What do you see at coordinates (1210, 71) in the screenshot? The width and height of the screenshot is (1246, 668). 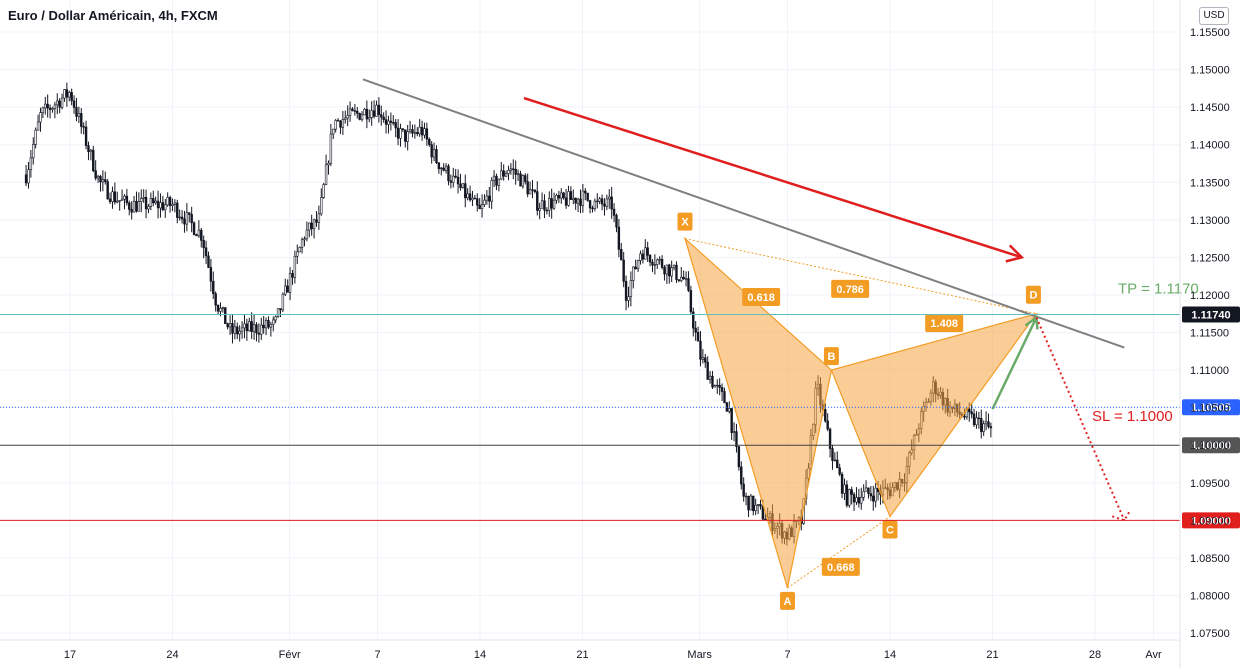 I see `price-tick-label: 1.15000` at bounding box center [1210, 71].